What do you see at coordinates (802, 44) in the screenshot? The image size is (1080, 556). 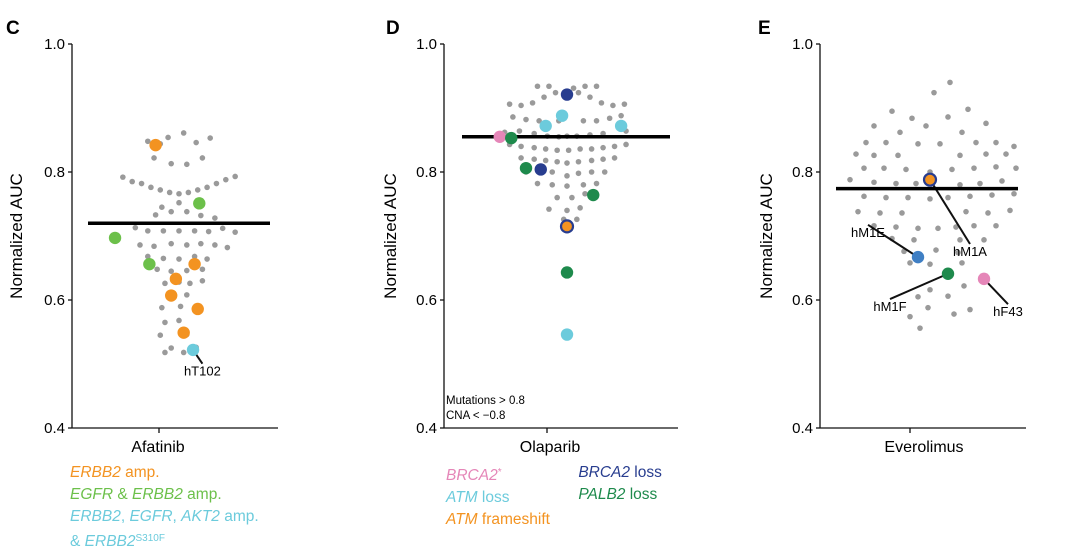 I see `y-tick-label: 1.0` at bounding box center [802, 44].